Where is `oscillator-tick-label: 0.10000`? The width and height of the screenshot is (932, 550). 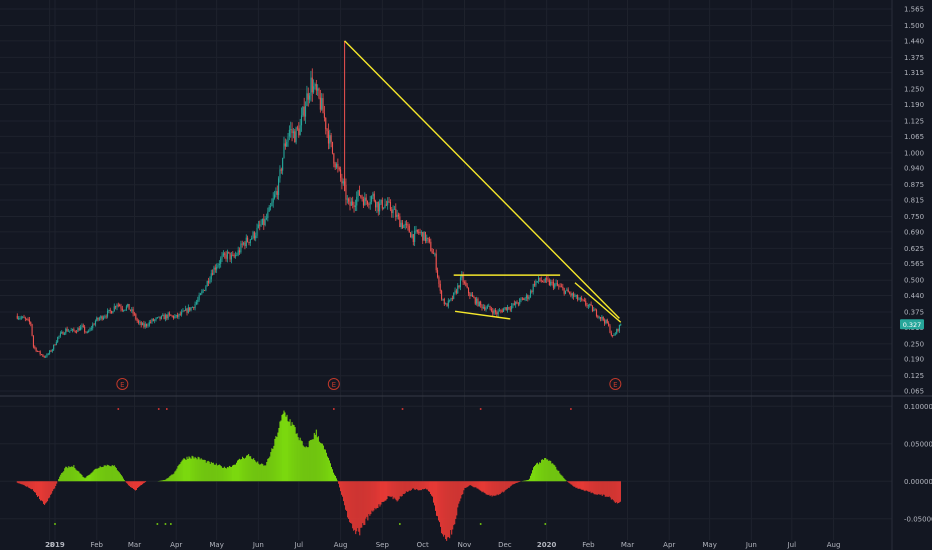 oscillator-tick-label: 0.10000 is located at coordinates (918, 407).